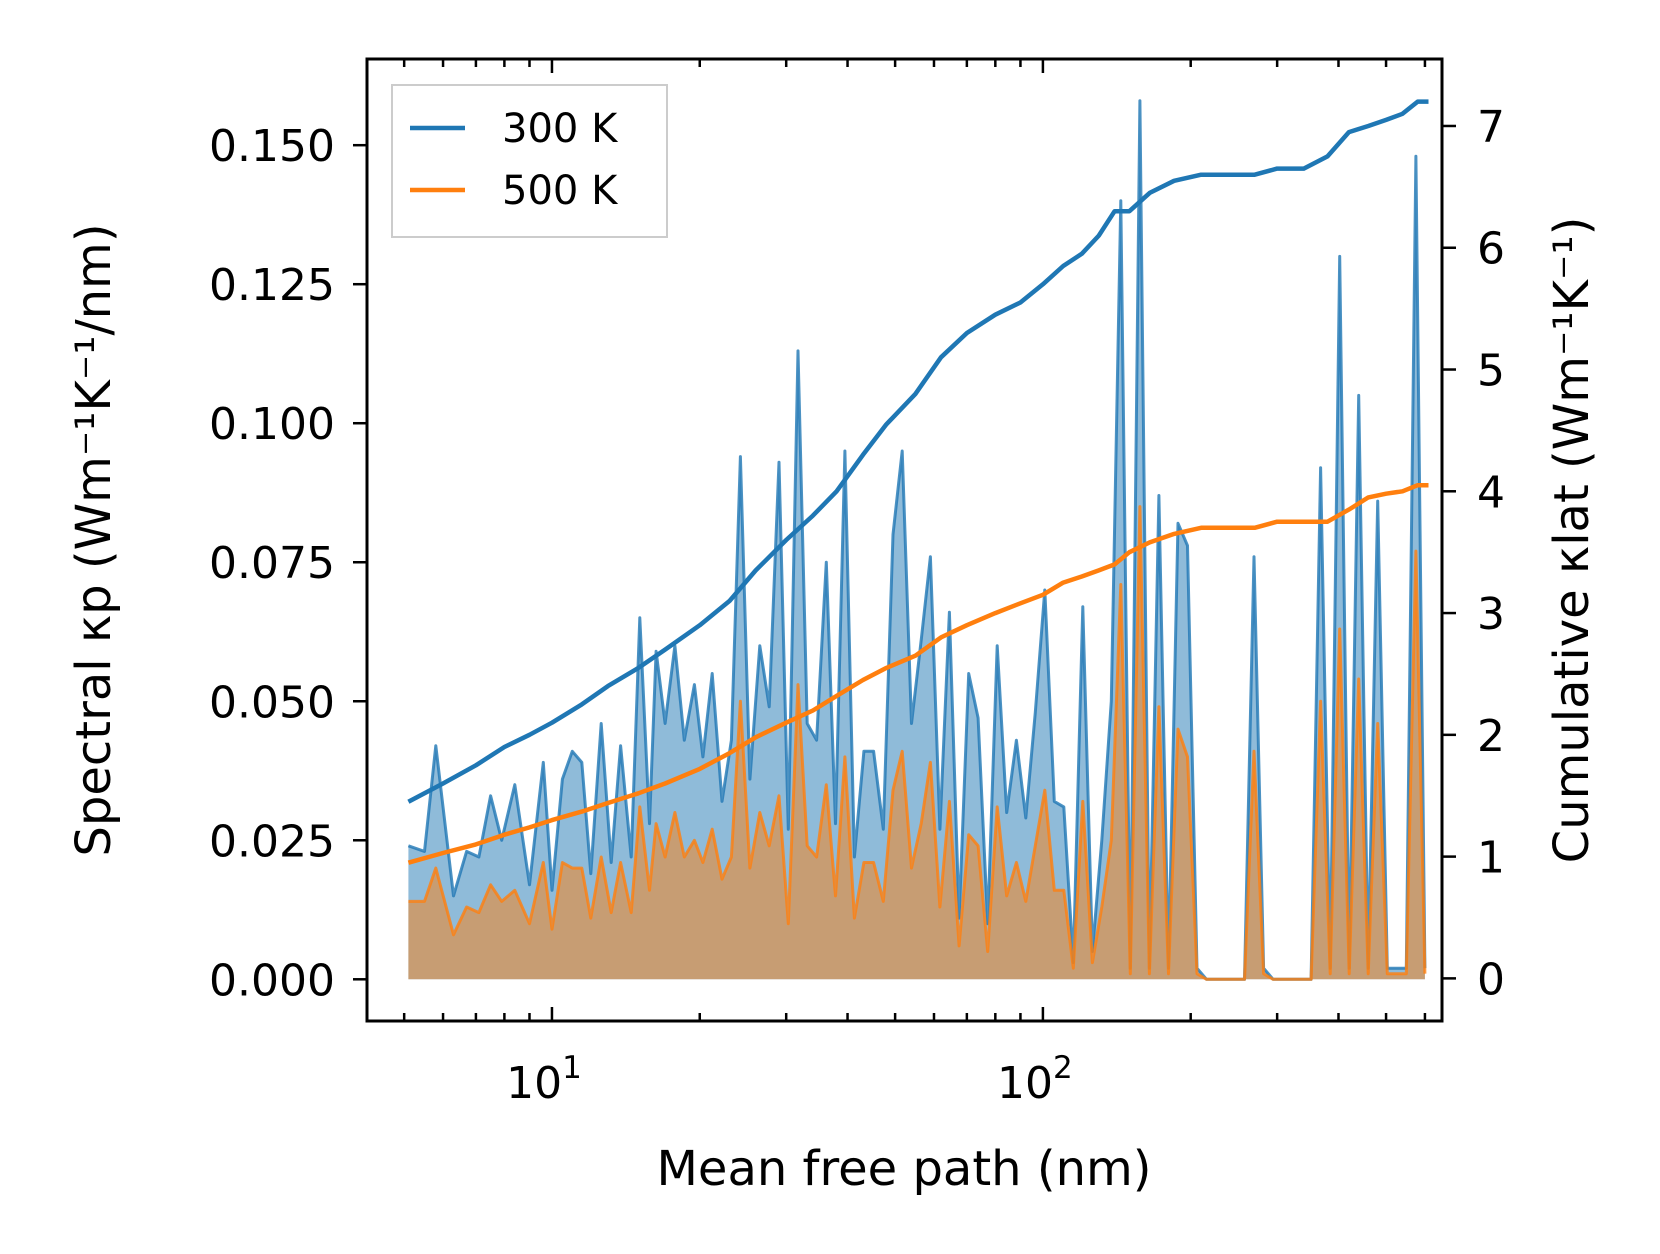 This screenshot has height=1254, width=1660. Describe the element at coordinates (272, 841) in the screenshot. I see `y-left-tick-label: 0.025` at that location.